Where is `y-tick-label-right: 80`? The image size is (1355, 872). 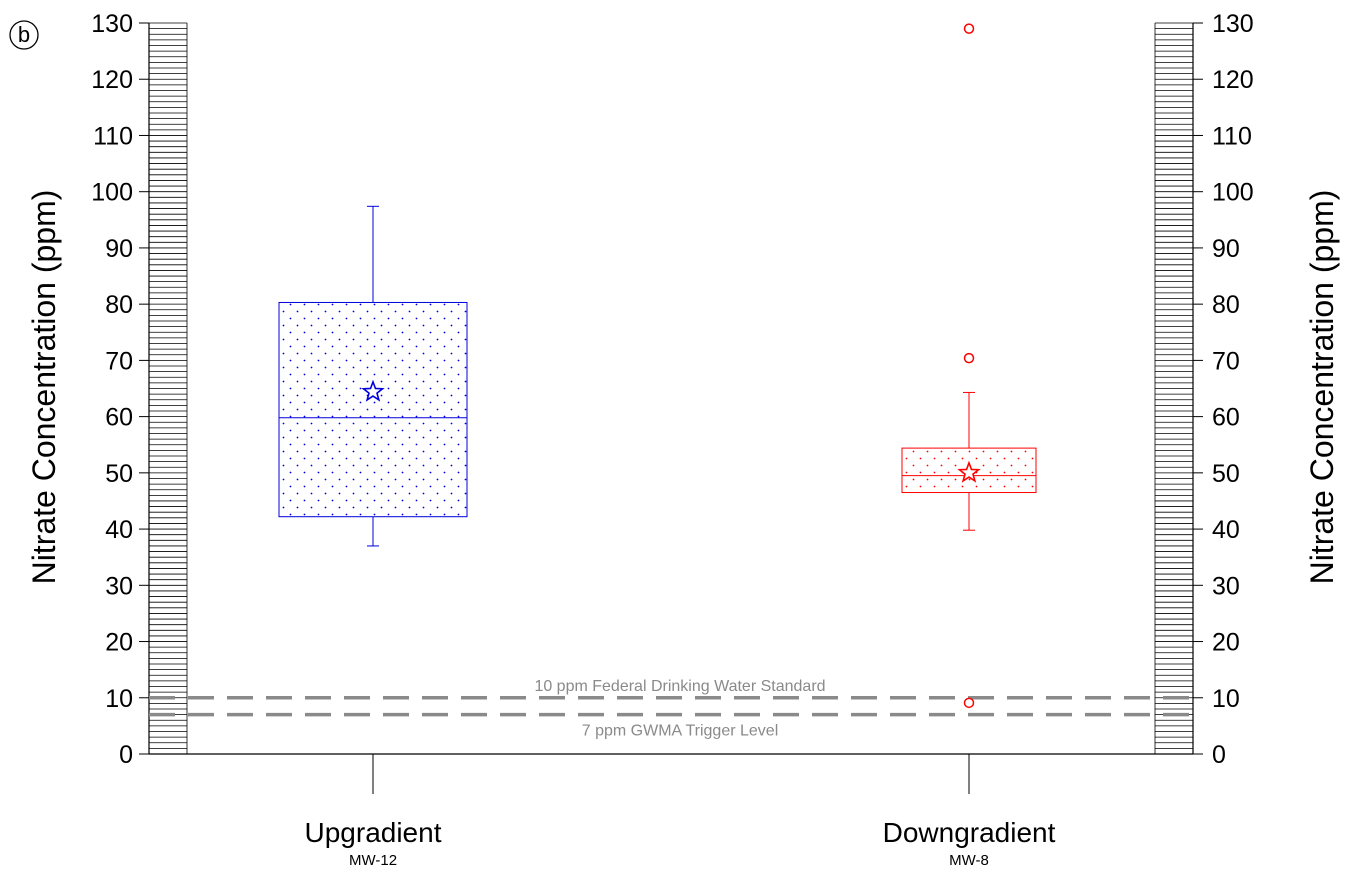
y-tick-label-right: 80 is located at coordinates (1226, 305).